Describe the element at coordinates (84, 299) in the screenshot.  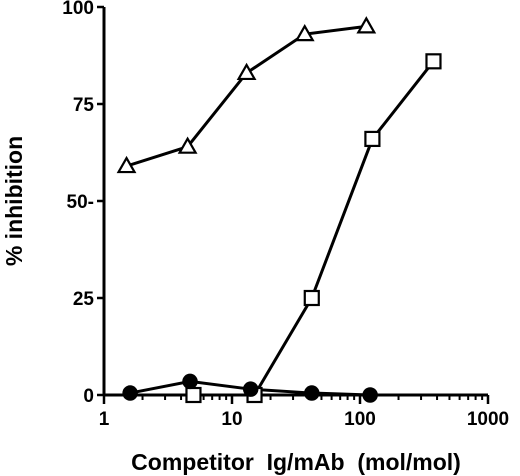
I see `y-tick-label: 25` at that location.